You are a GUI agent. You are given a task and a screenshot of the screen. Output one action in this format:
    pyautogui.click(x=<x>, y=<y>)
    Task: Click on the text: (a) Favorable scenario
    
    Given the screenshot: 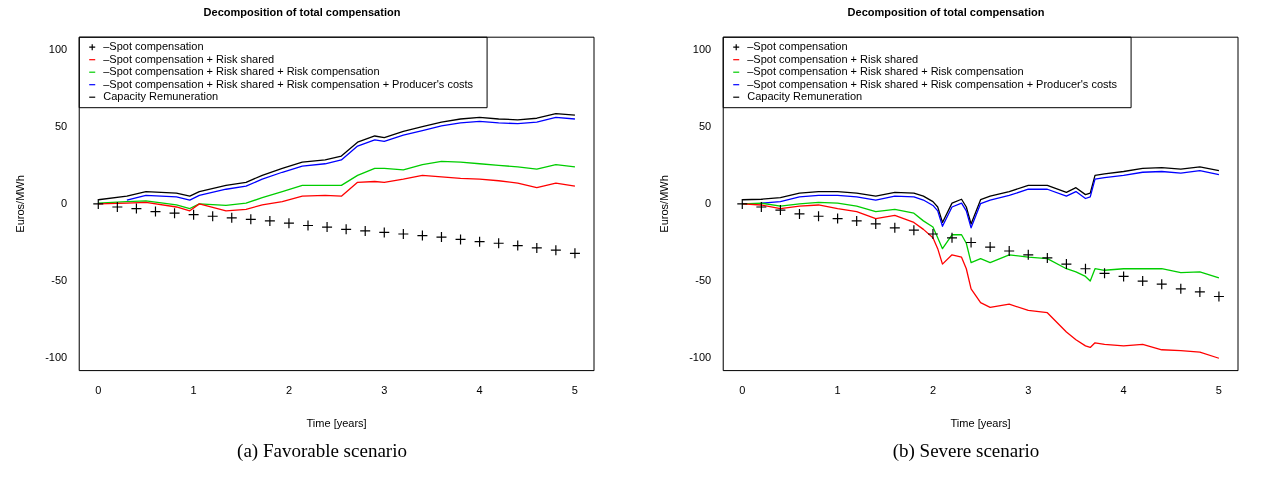 What is the action you would take?
    pyautogui.click(x=322, y=451)
    